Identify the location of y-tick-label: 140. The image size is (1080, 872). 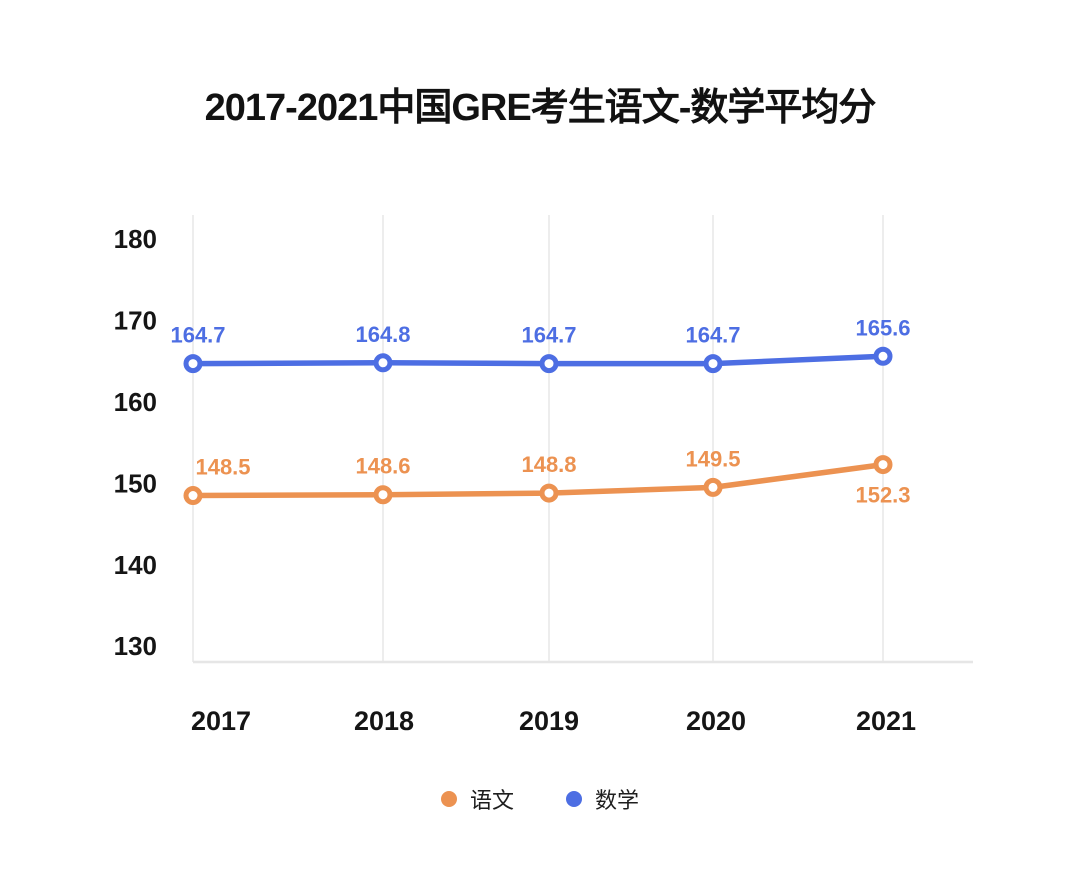
(135, 565).